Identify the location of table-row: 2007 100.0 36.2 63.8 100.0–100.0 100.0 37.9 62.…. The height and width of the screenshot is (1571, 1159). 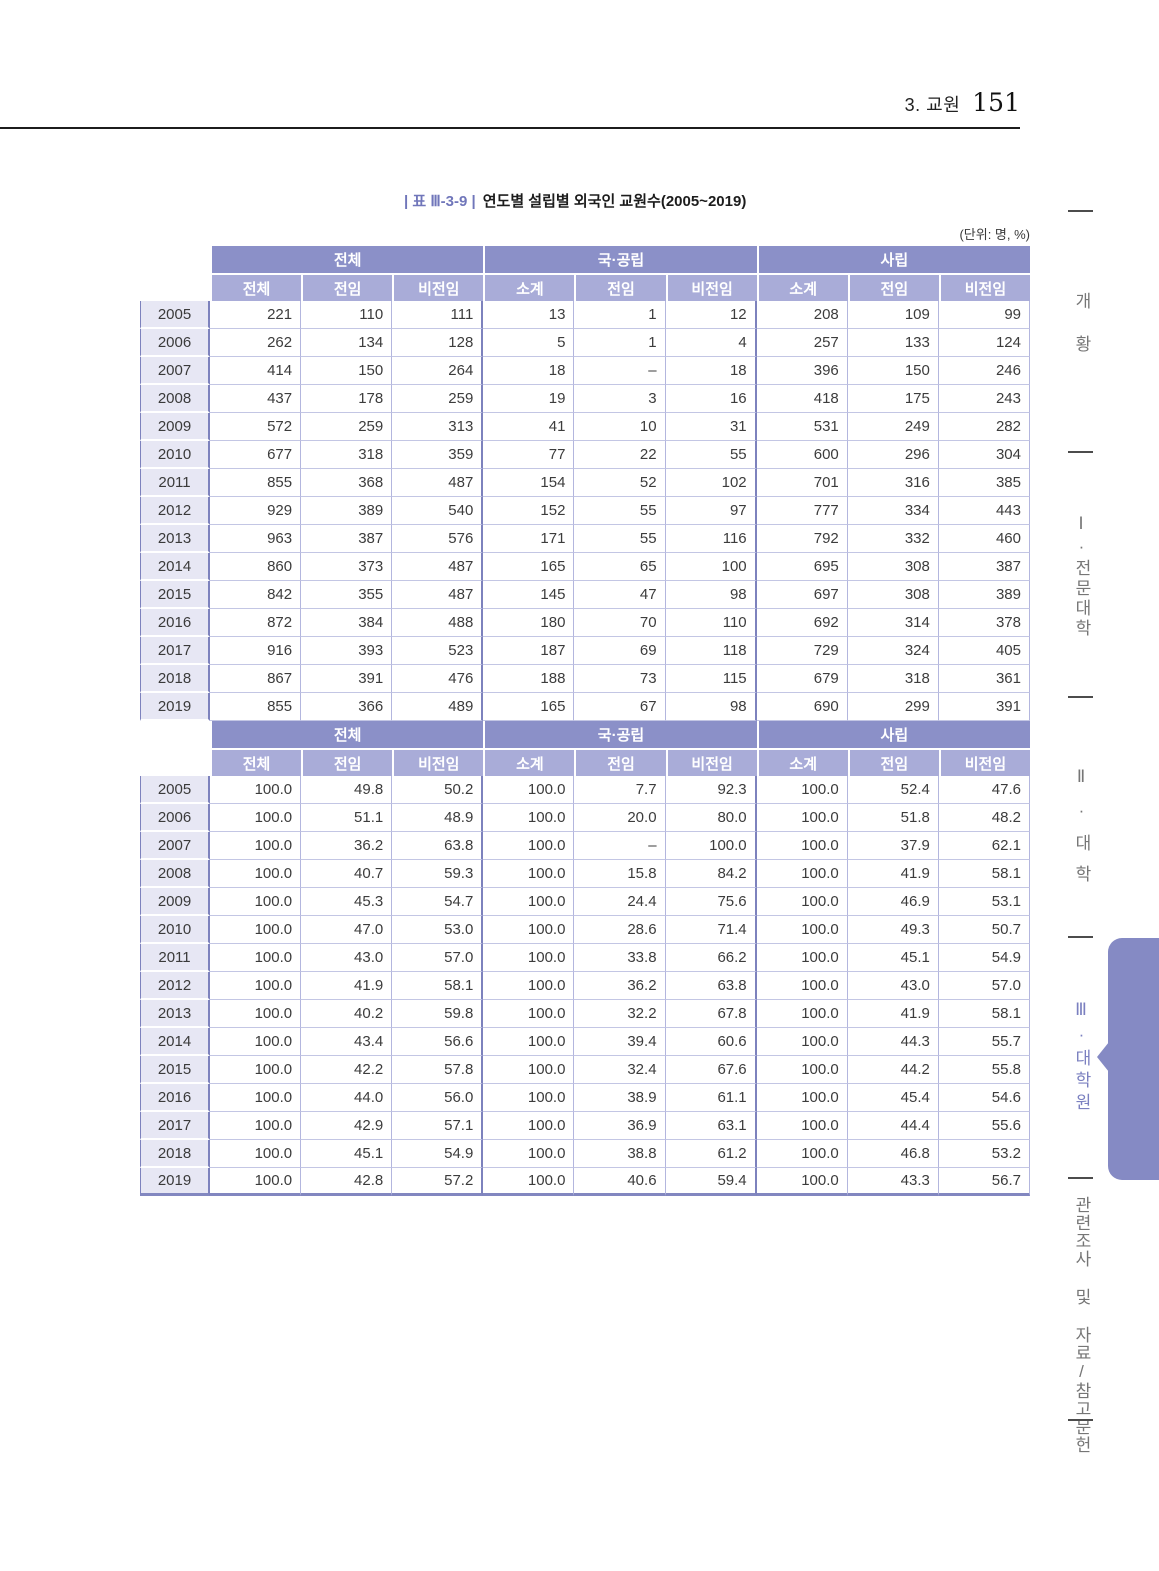
(585, 846).